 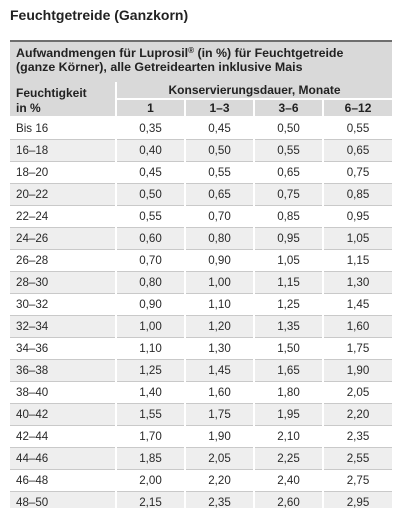 What do you see at coordinates (151, 128) in the screenshot?
I see `dosage-value-cell: 0,35` at bounding box center [151, 128].